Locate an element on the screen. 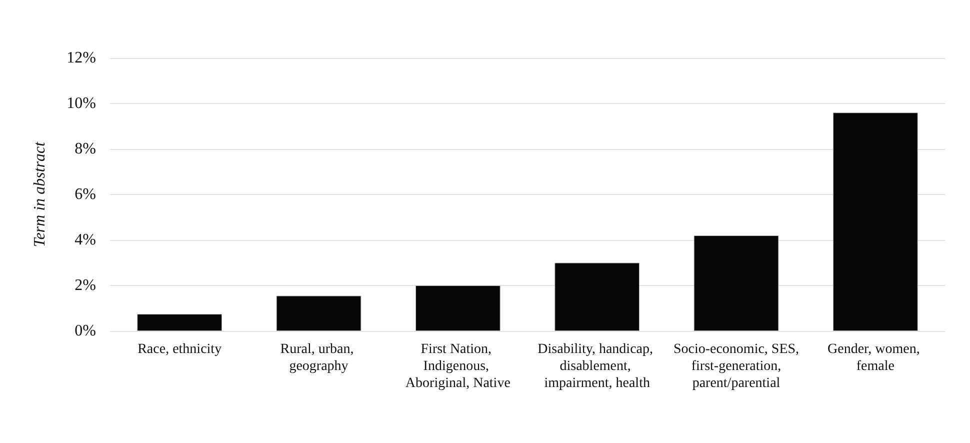 The height and width of the screenshot is (443, 970). y-axis-title: Term in abstract is located at coordinates (40, 194).